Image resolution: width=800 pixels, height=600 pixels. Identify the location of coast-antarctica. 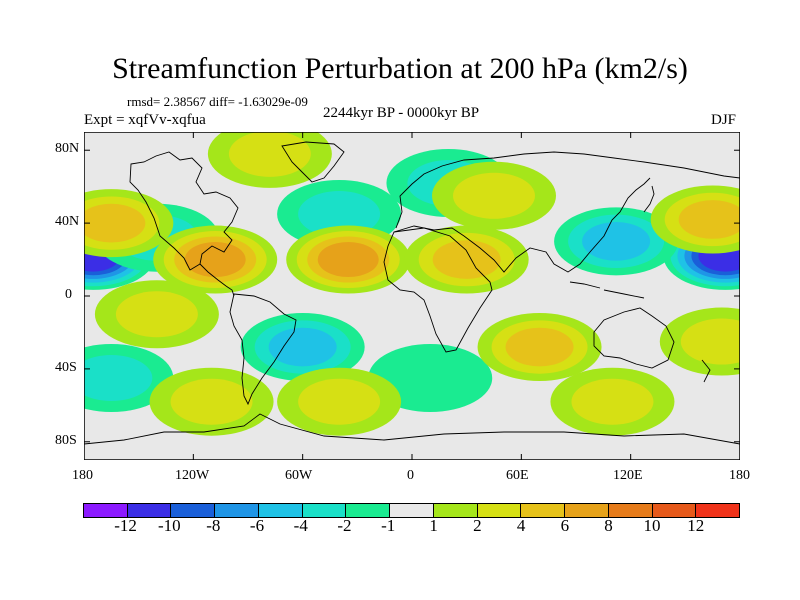
(412, 429).